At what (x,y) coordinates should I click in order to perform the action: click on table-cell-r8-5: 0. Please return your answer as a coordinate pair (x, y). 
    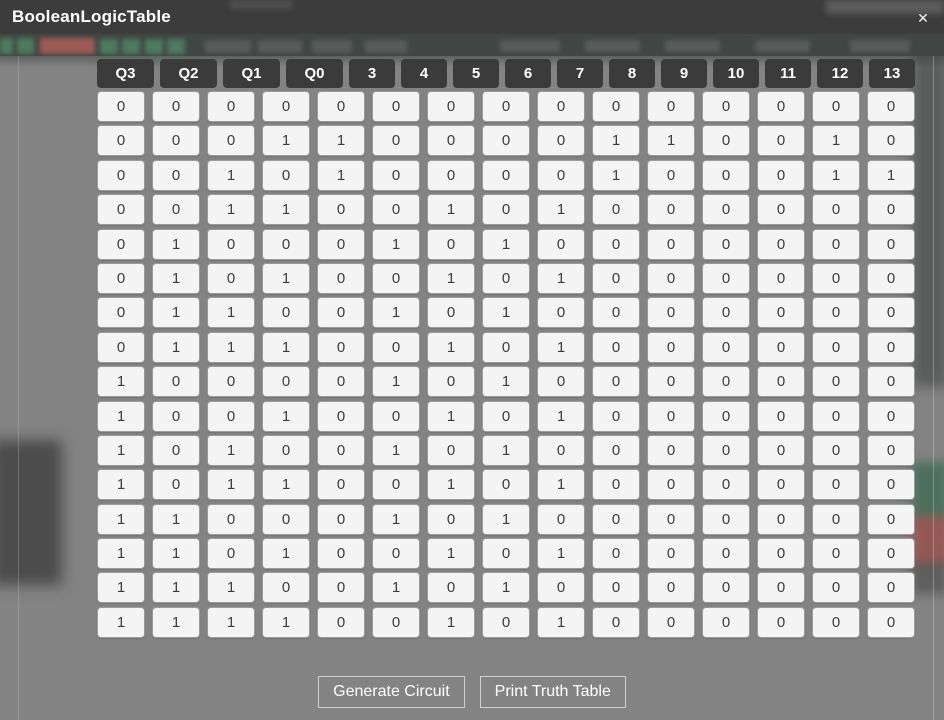
    Looking at the image, I should click on (451, 382).